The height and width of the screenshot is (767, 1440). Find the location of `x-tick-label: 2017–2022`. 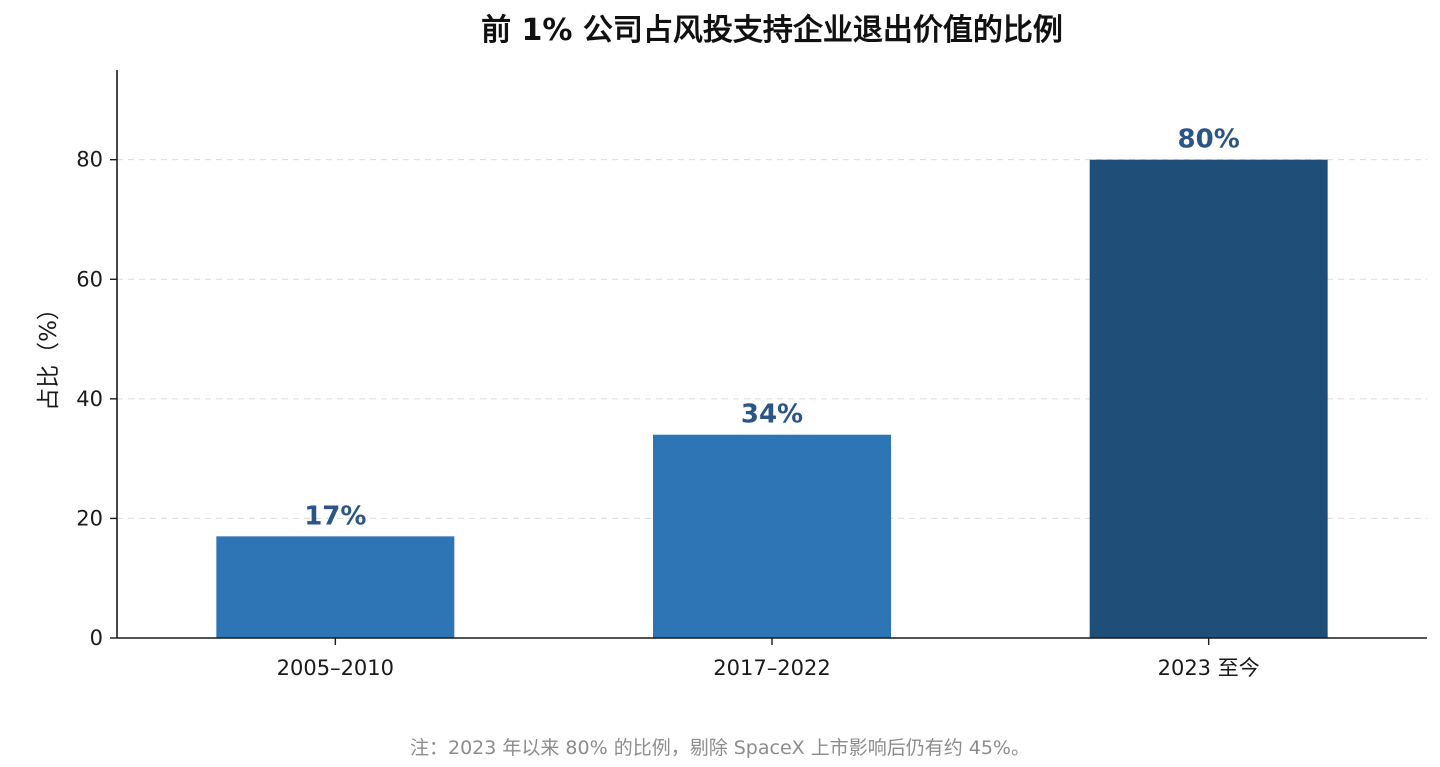

x-tick-label: 2017–2022 is located at coordinates (771, 668).